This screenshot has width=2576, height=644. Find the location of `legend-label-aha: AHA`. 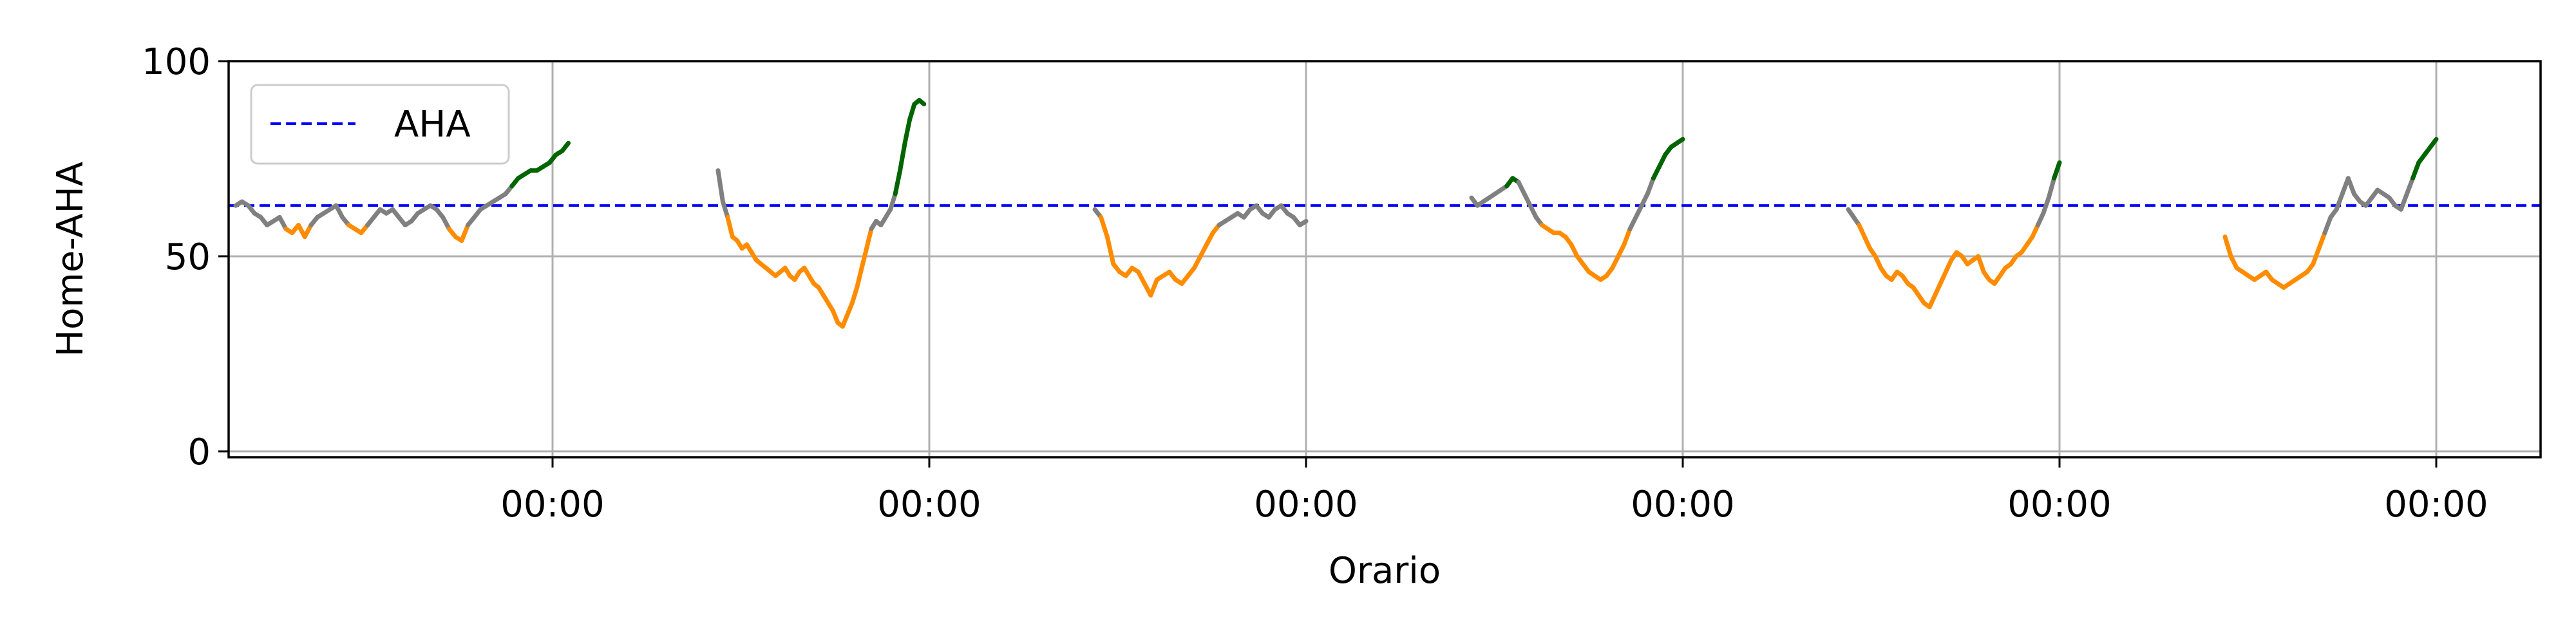

legend-label-aha: AHA is located at coordinates (432, 125).